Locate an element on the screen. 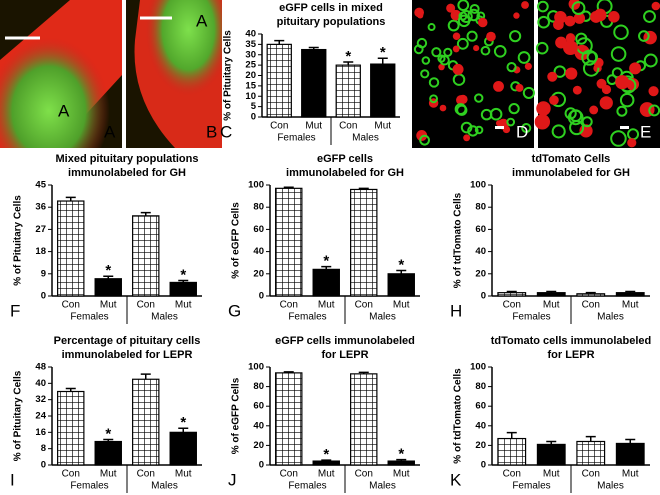 This screenshot has width=660, height=495. y-tick-label: 24 is located at coordinates (40, 416).